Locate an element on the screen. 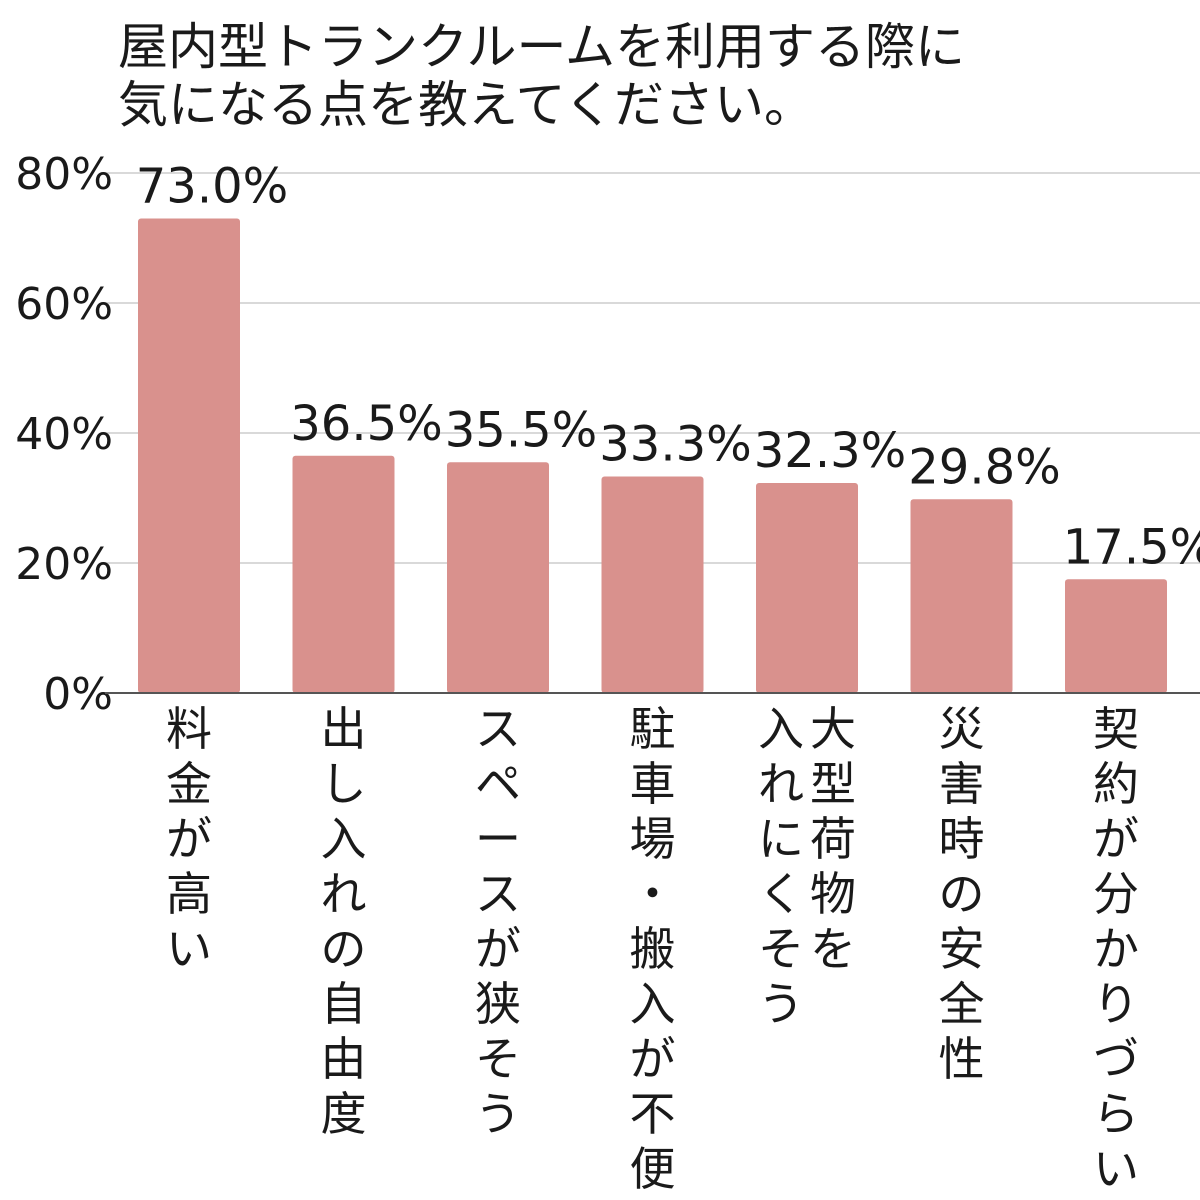  category-label-char: り is located at coordinates (1116, 1004).